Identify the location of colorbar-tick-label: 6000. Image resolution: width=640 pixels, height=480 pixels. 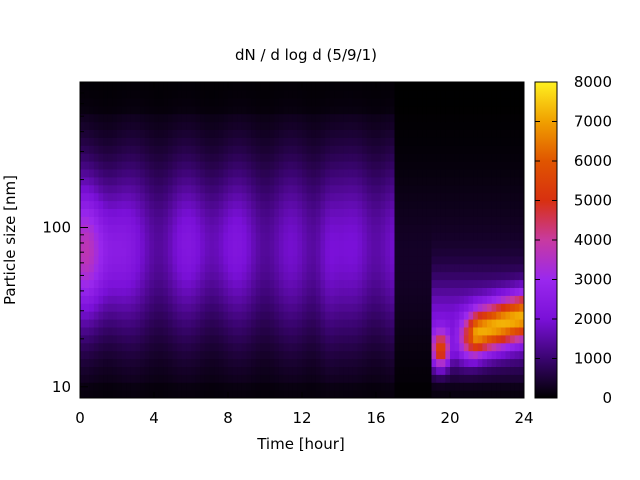
(593, 161).